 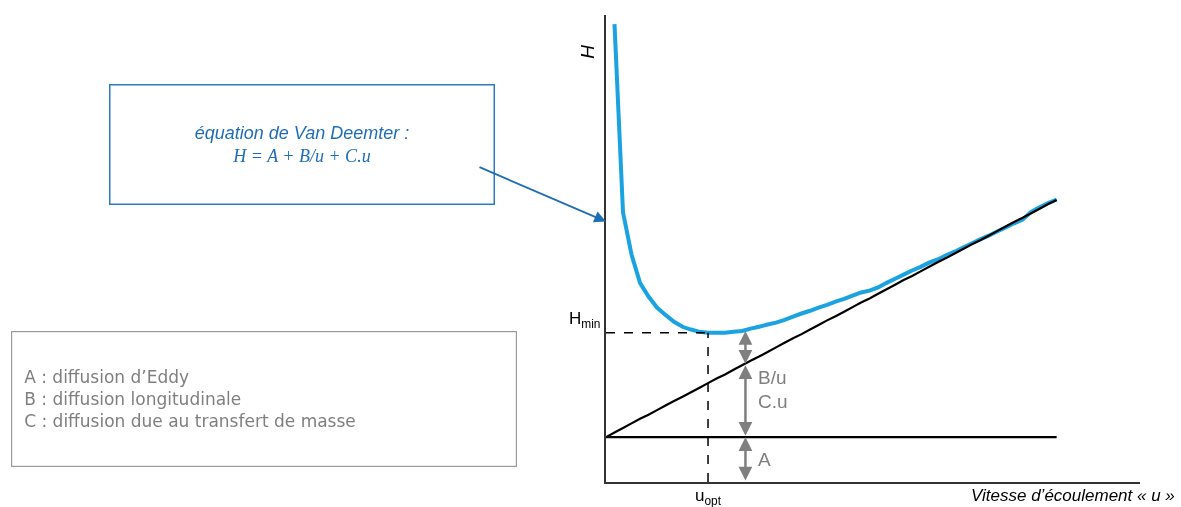 What do you see at coordinates (1073, 495) in the screenshot?
I see `x-axis-title: Vitesse d’écoulement « u »` at bounding box center [1073, 495].